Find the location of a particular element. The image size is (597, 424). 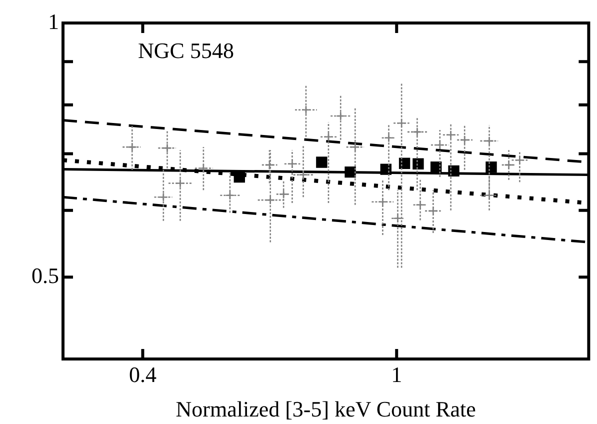

x-axis-title: Normalized [3-5] keV Count Rate is located at coordinates (326, 409).